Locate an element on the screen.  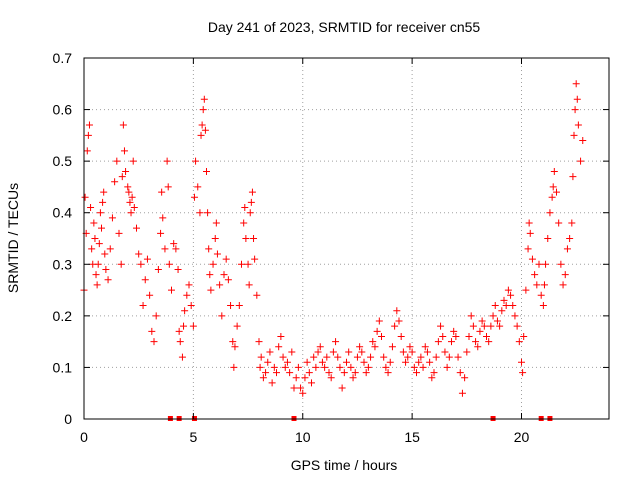
x-axis-label: GPS time / hours is located at coordinates (344, 465).